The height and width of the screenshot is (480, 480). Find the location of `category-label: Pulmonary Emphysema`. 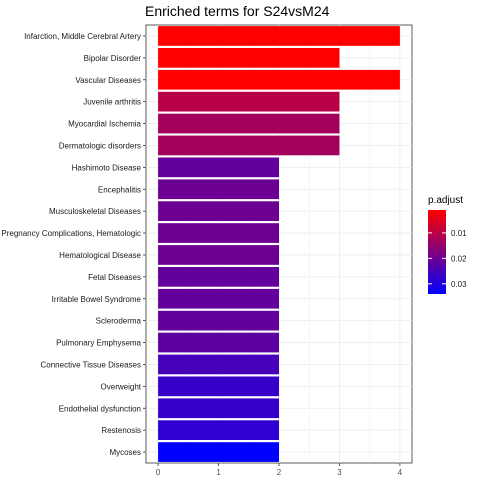

category-label: Pulmonary Emphysema is located at coordinates (98, 343).